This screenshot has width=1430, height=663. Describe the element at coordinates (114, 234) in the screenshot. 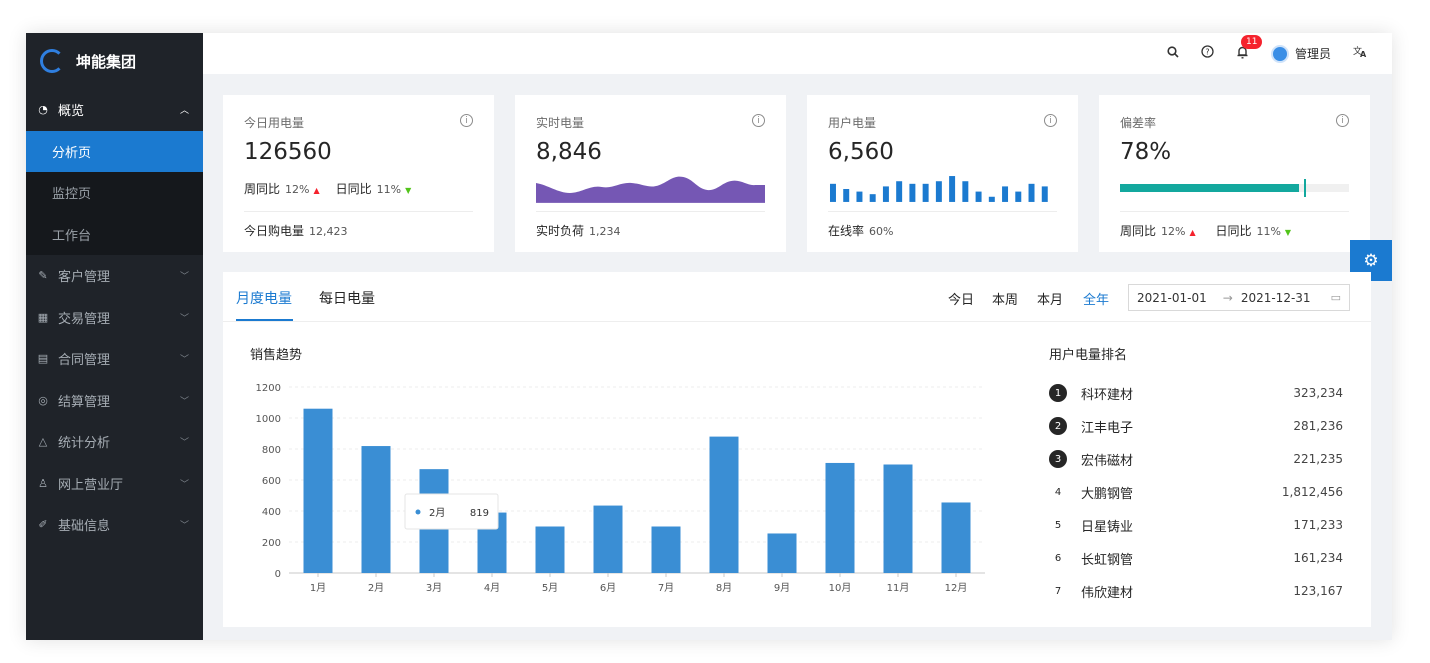

I see `sidebar-subitem: 工作台` at that location.